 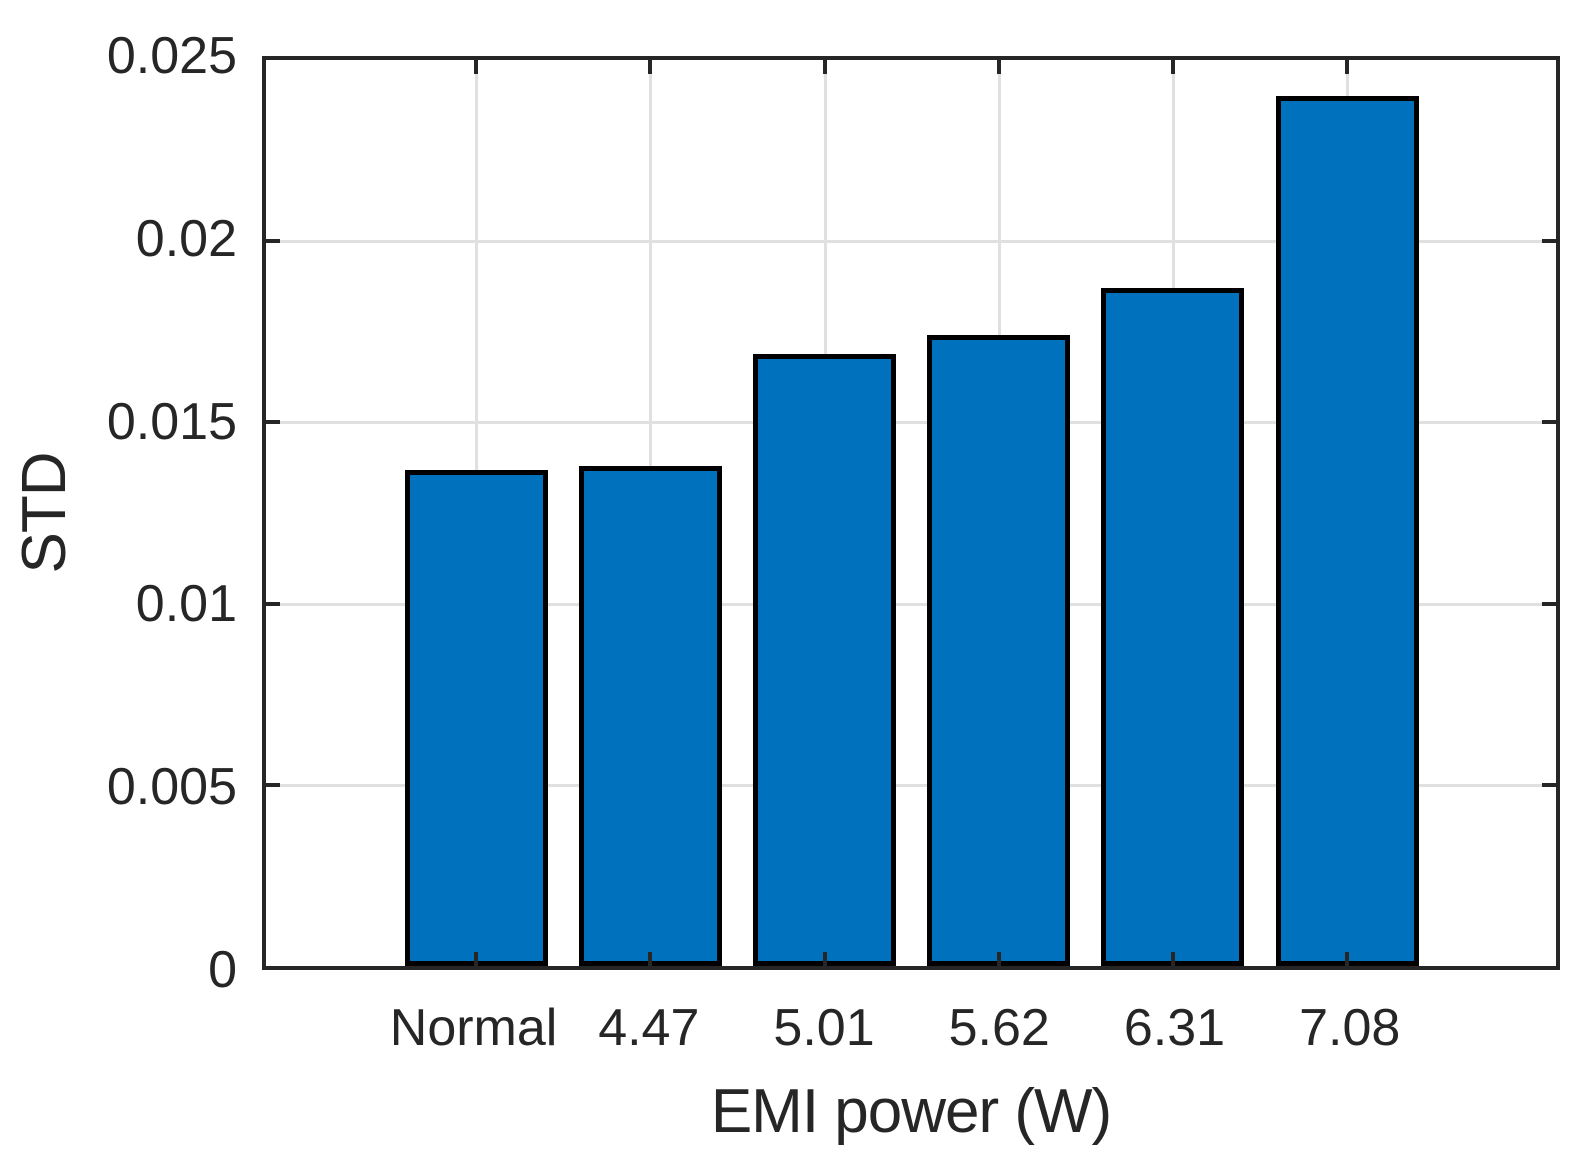 What do you see at coordinates (476, 717) in the screenshot?
I see `bar-normal` at bounding box center [476, 717].